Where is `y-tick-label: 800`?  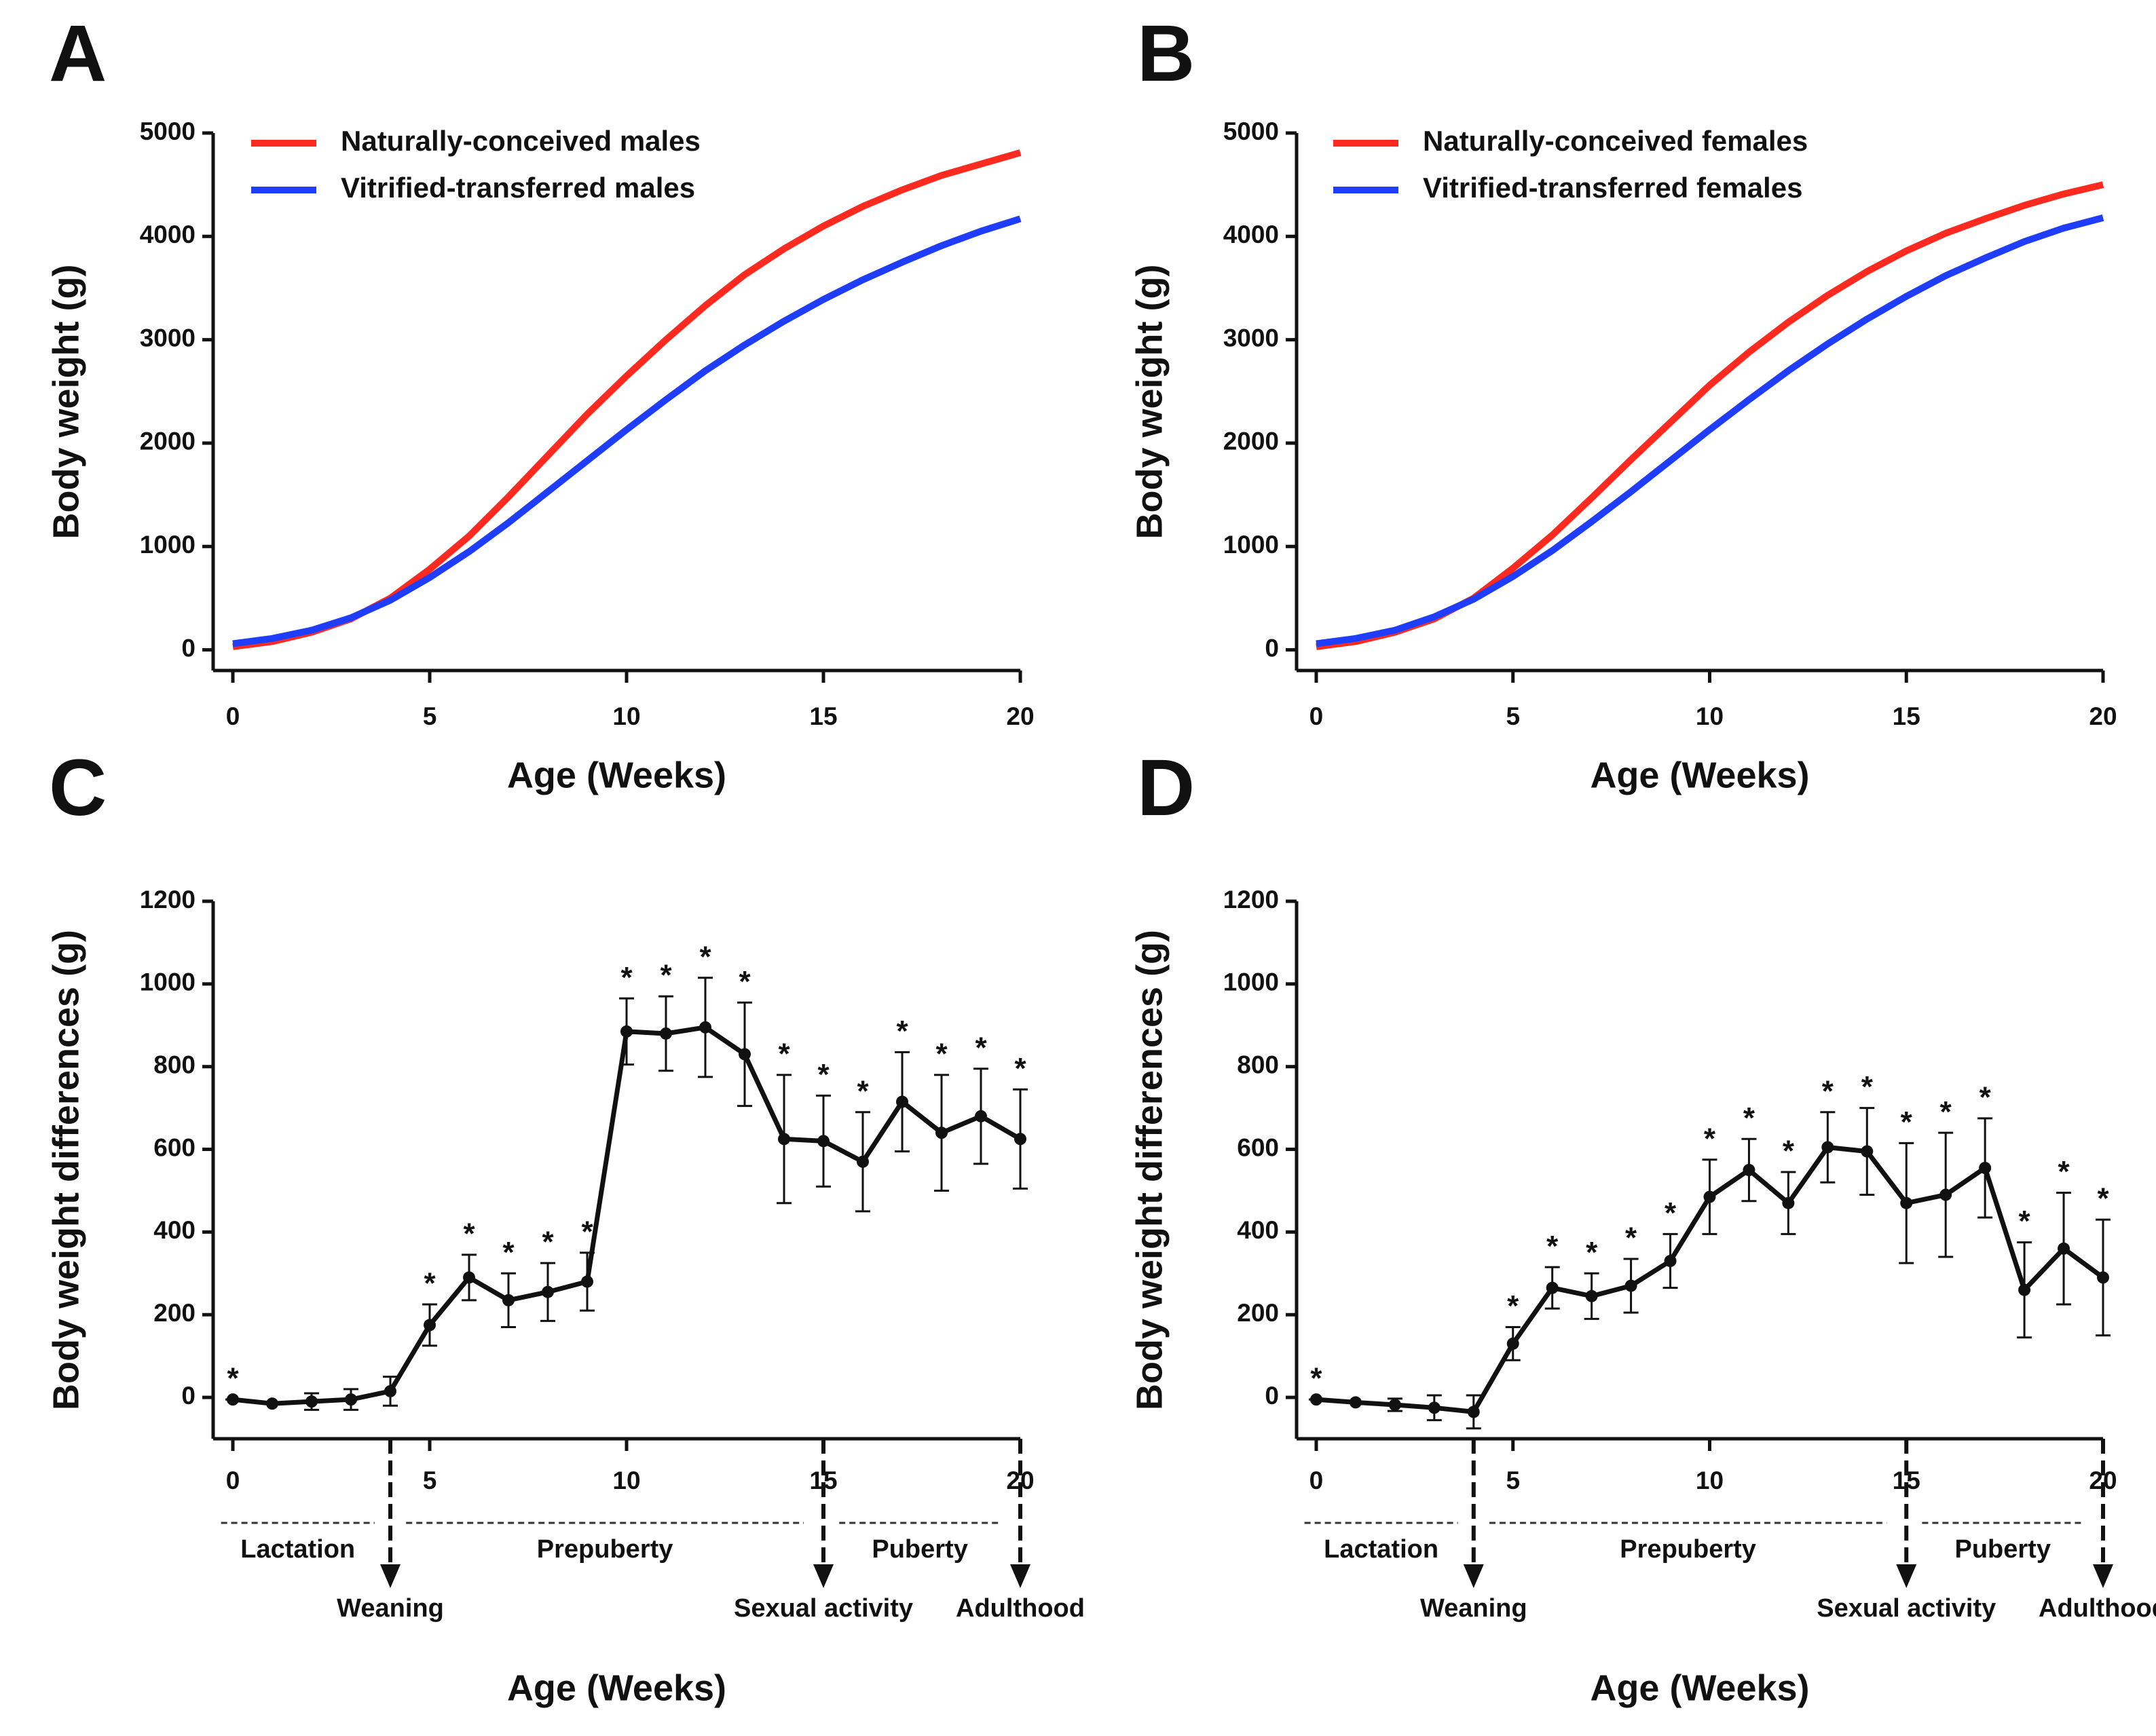
y-tick-label: 800 is located at coordinates (175, 1064).